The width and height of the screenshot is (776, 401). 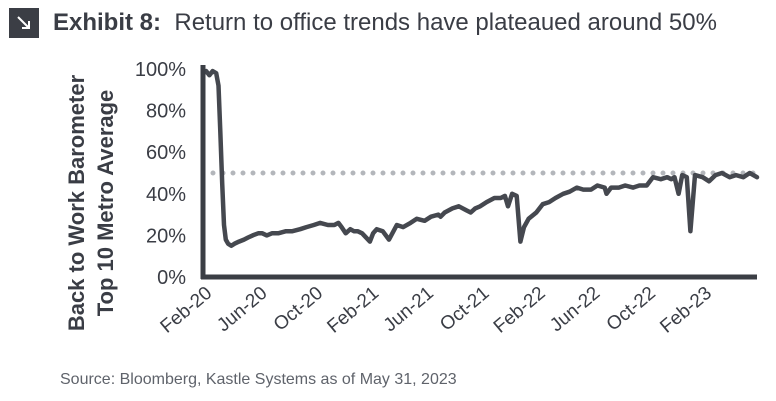 I want to click on x-tick-label: Oct-20, so click(x=298, y=309).